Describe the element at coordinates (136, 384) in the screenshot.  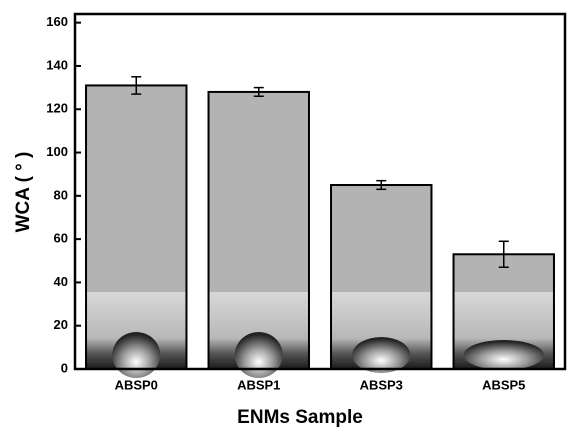
I see `x-tick-label: ABSP0` at that location.